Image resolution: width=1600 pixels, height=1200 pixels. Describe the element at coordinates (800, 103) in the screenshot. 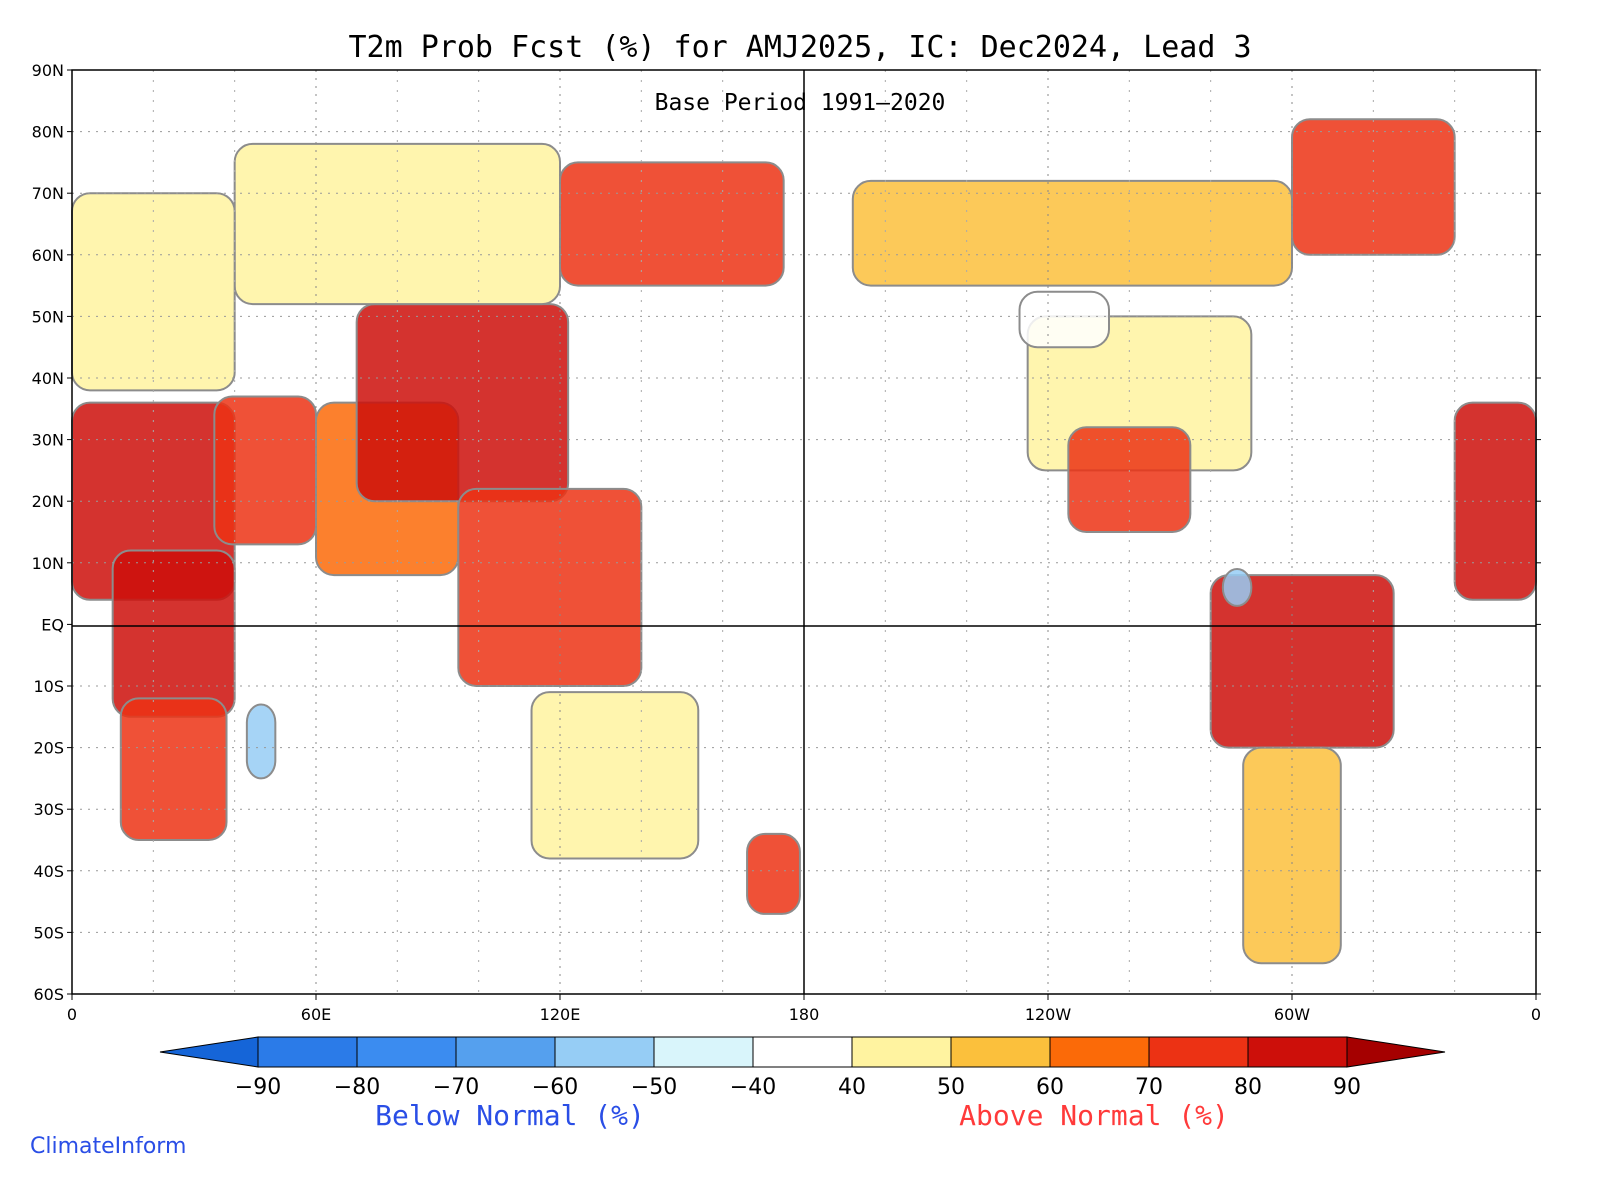

I see `base-period-label: Base Period 1991–2020` at that location.